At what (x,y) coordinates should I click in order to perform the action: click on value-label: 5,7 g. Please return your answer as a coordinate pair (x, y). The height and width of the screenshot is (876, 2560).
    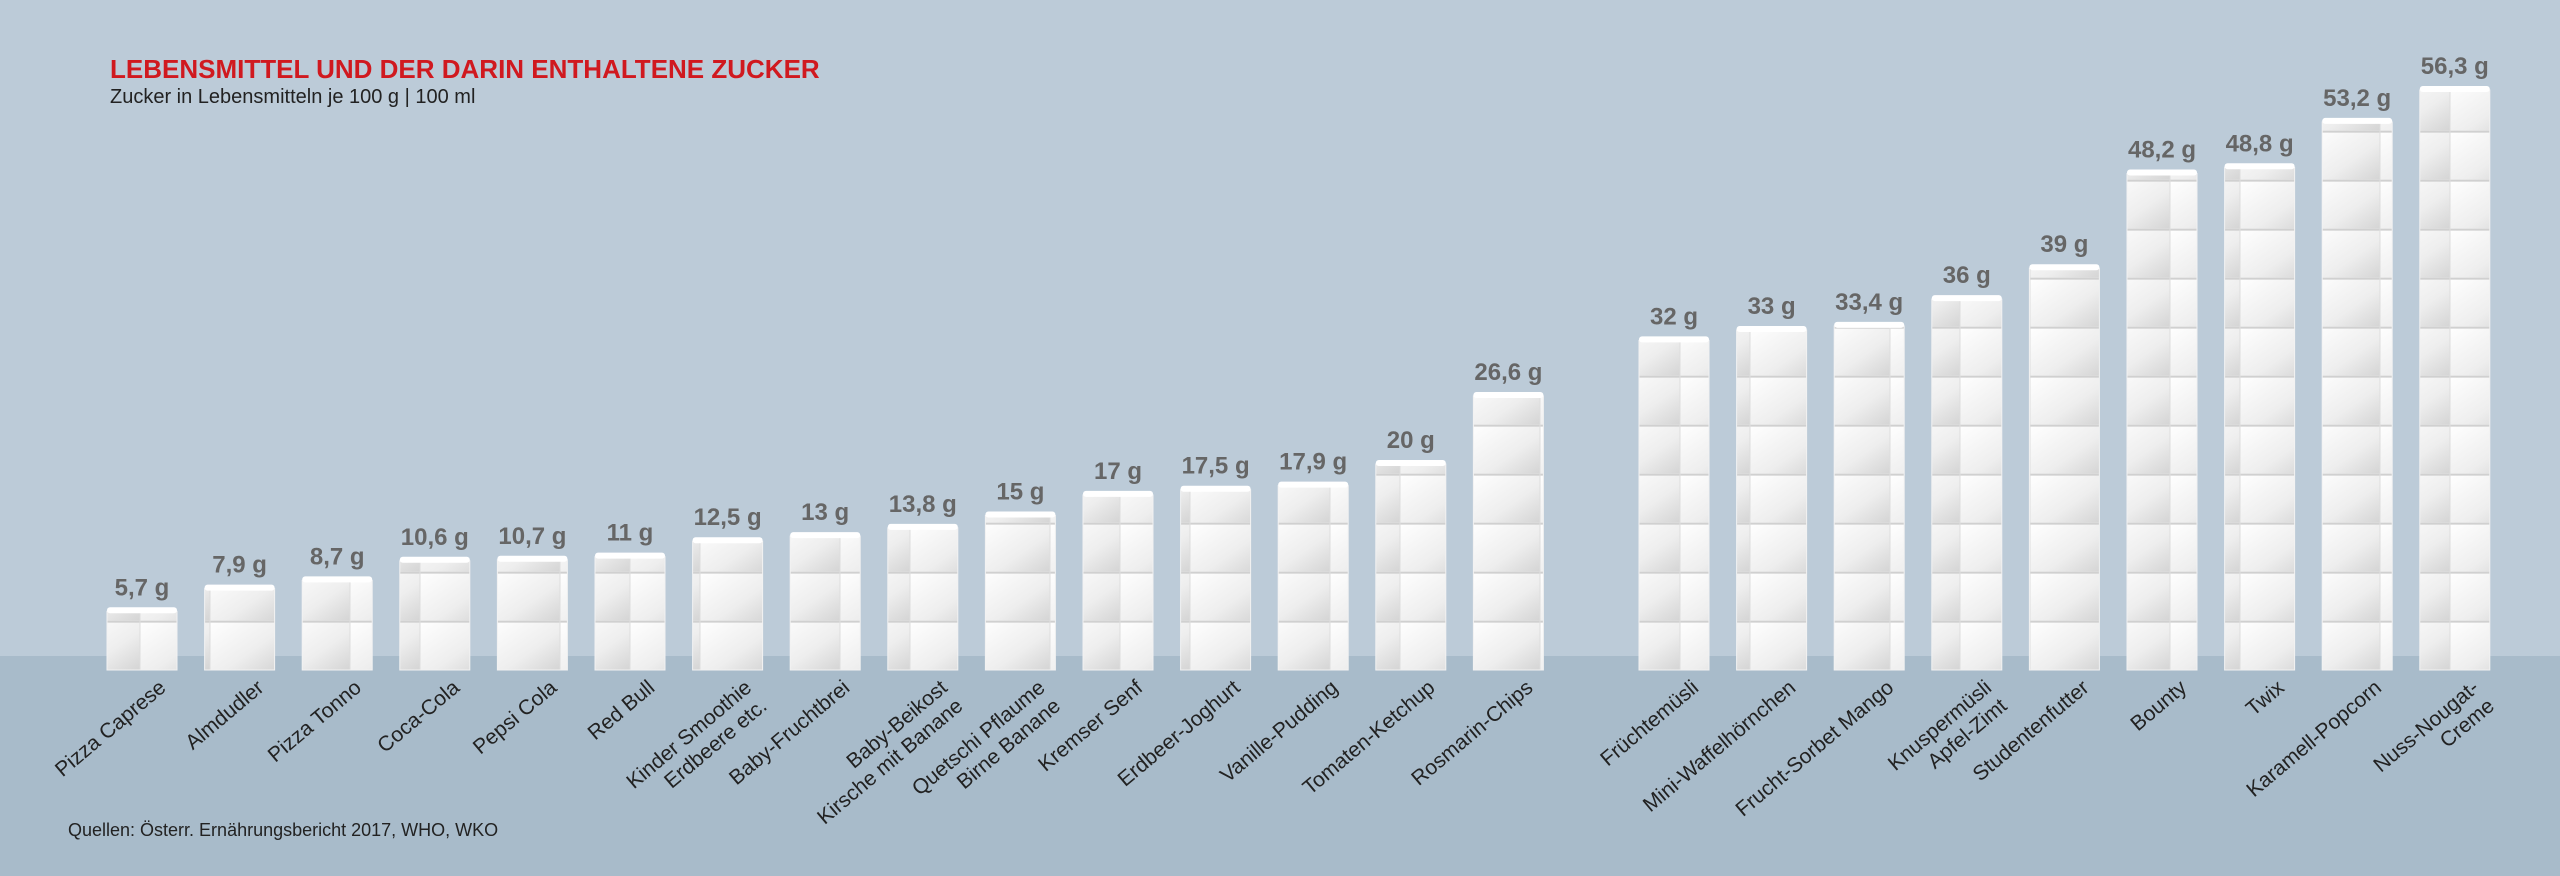
    Looking at the image, I should click on (142, 587).